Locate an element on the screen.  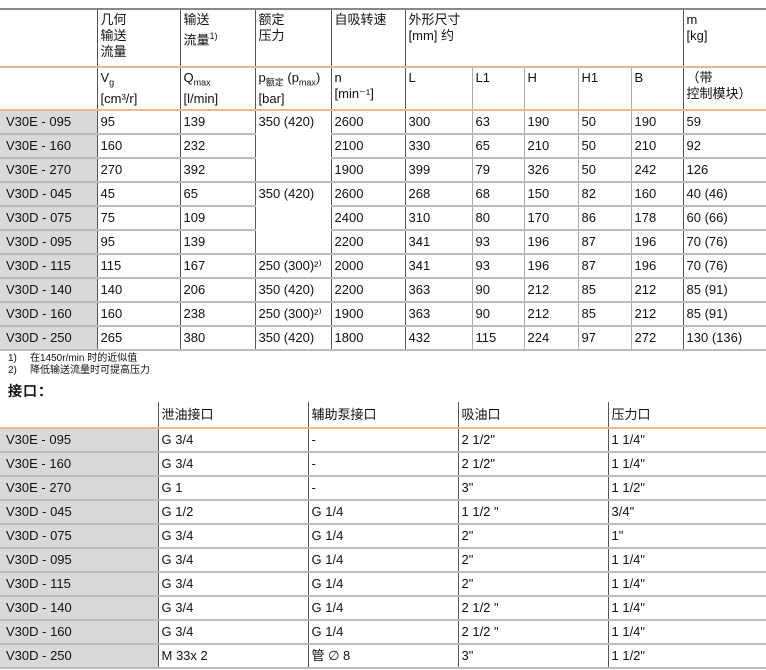
table-cell: 95 is located at coordinates (138, 242).